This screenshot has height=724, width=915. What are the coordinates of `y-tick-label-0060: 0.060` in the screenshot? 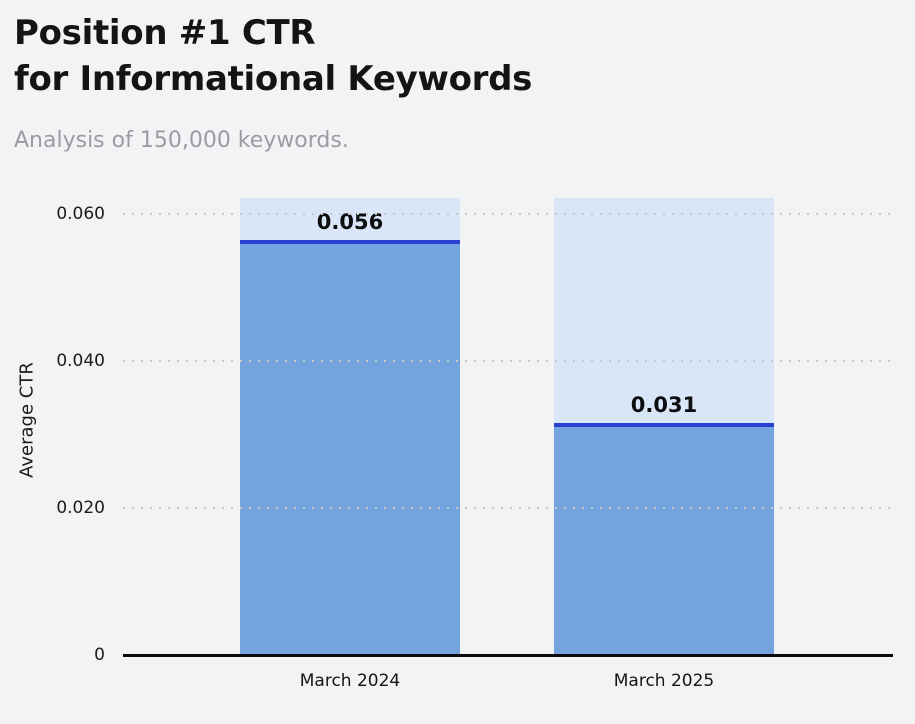 It's located at (80, 214).